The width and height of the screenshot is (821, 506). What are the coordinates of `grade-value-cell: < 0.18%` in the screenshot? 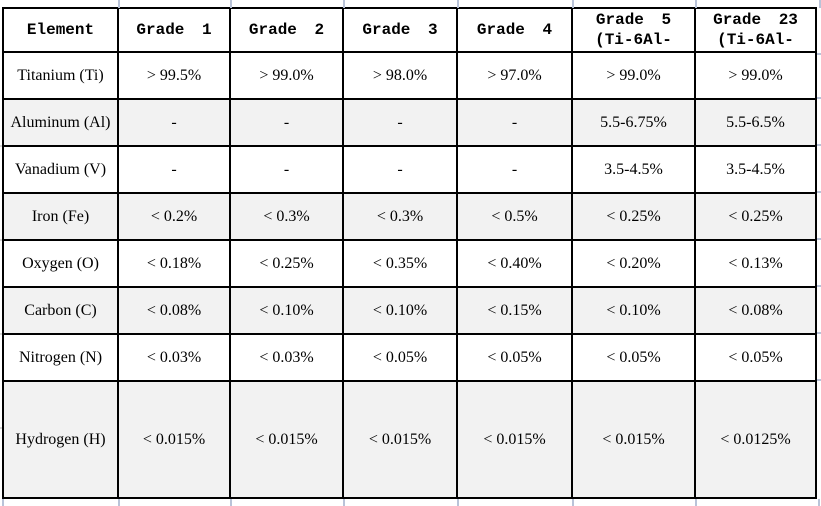 It's located at (174, 263).